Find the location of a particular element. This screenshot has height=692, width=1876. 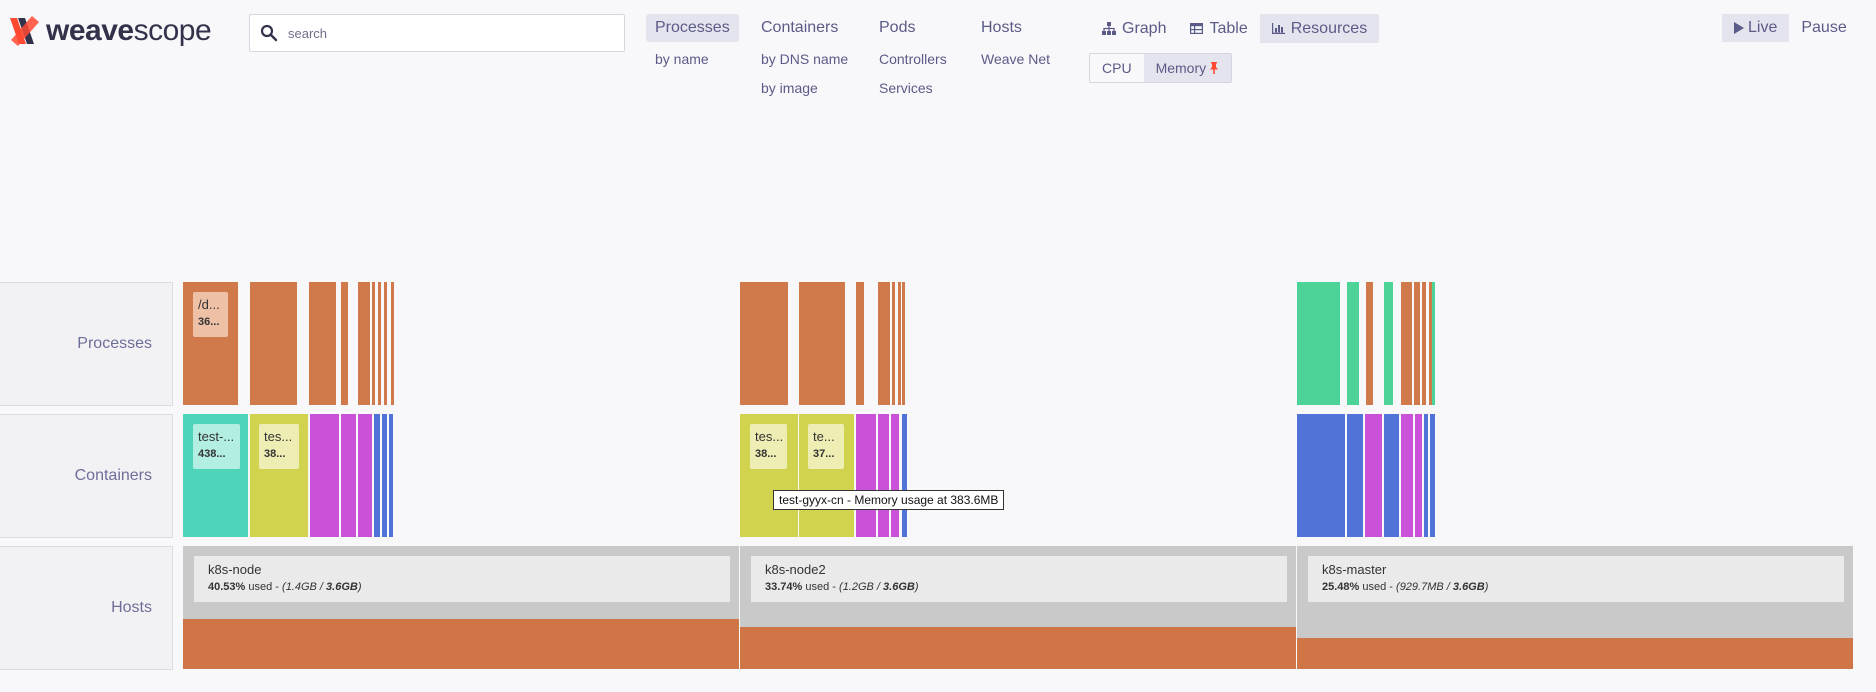

pause-button: Pause is located at coordinates (1823, 28).